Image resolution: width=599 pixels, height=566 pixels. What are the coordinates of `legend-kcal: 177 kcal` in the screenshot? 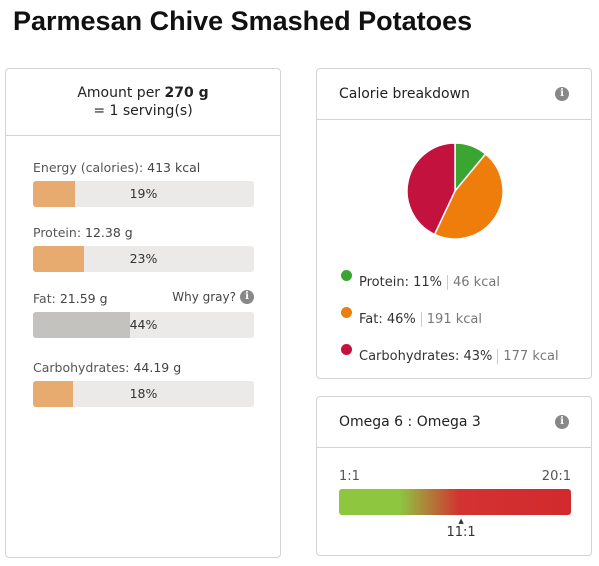 It's located at (531, 356).